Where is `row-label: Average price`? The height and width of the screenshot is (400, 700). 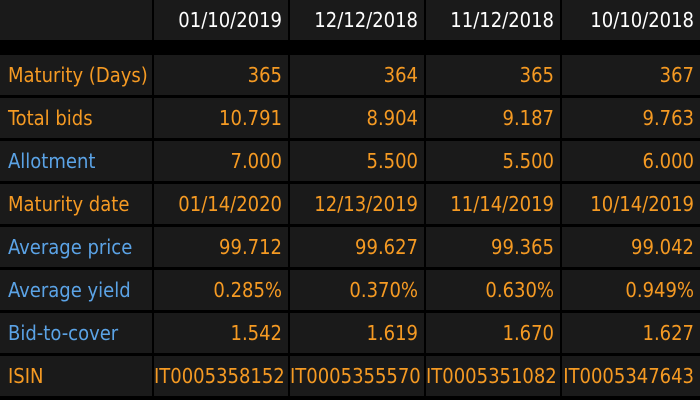 row-label: Average price is located at coordinates (76, 247).